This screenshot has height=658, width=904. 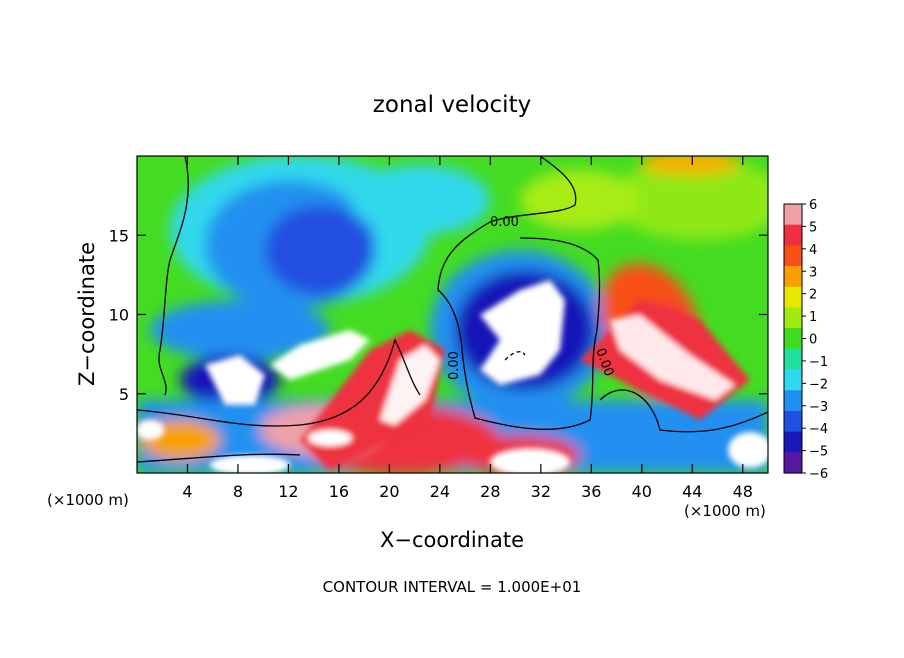 What do you see at coordinates (124, 394) in the screenshot?
I see `y-tick-label-5: 5` at bounding box center [124, 394].